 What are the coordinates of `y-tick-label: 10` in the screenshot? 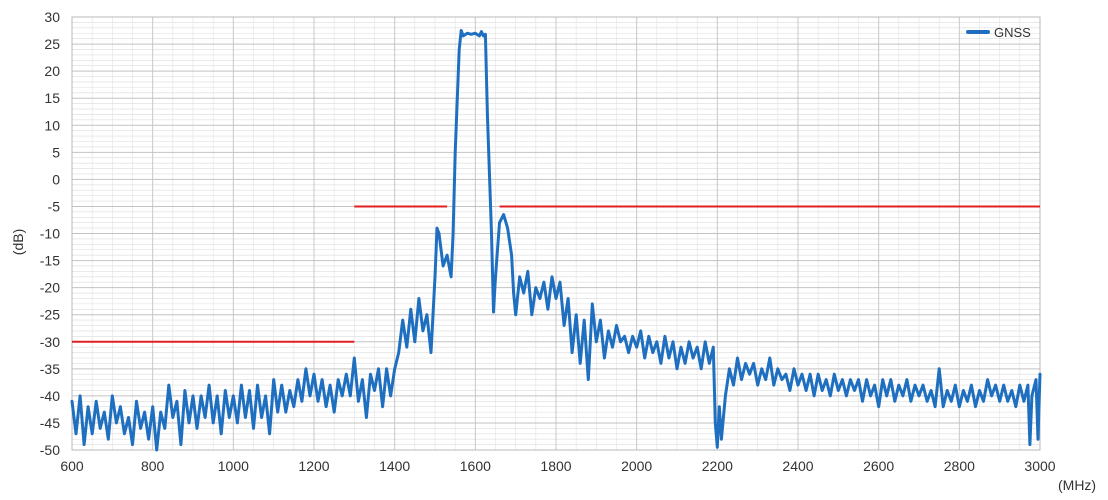 It's located at (52, 125).